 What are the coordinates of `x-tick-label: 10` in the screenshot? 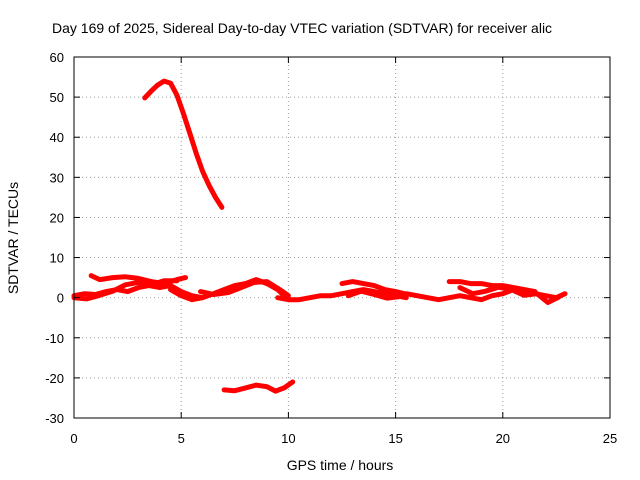 It's located at (288, 438).